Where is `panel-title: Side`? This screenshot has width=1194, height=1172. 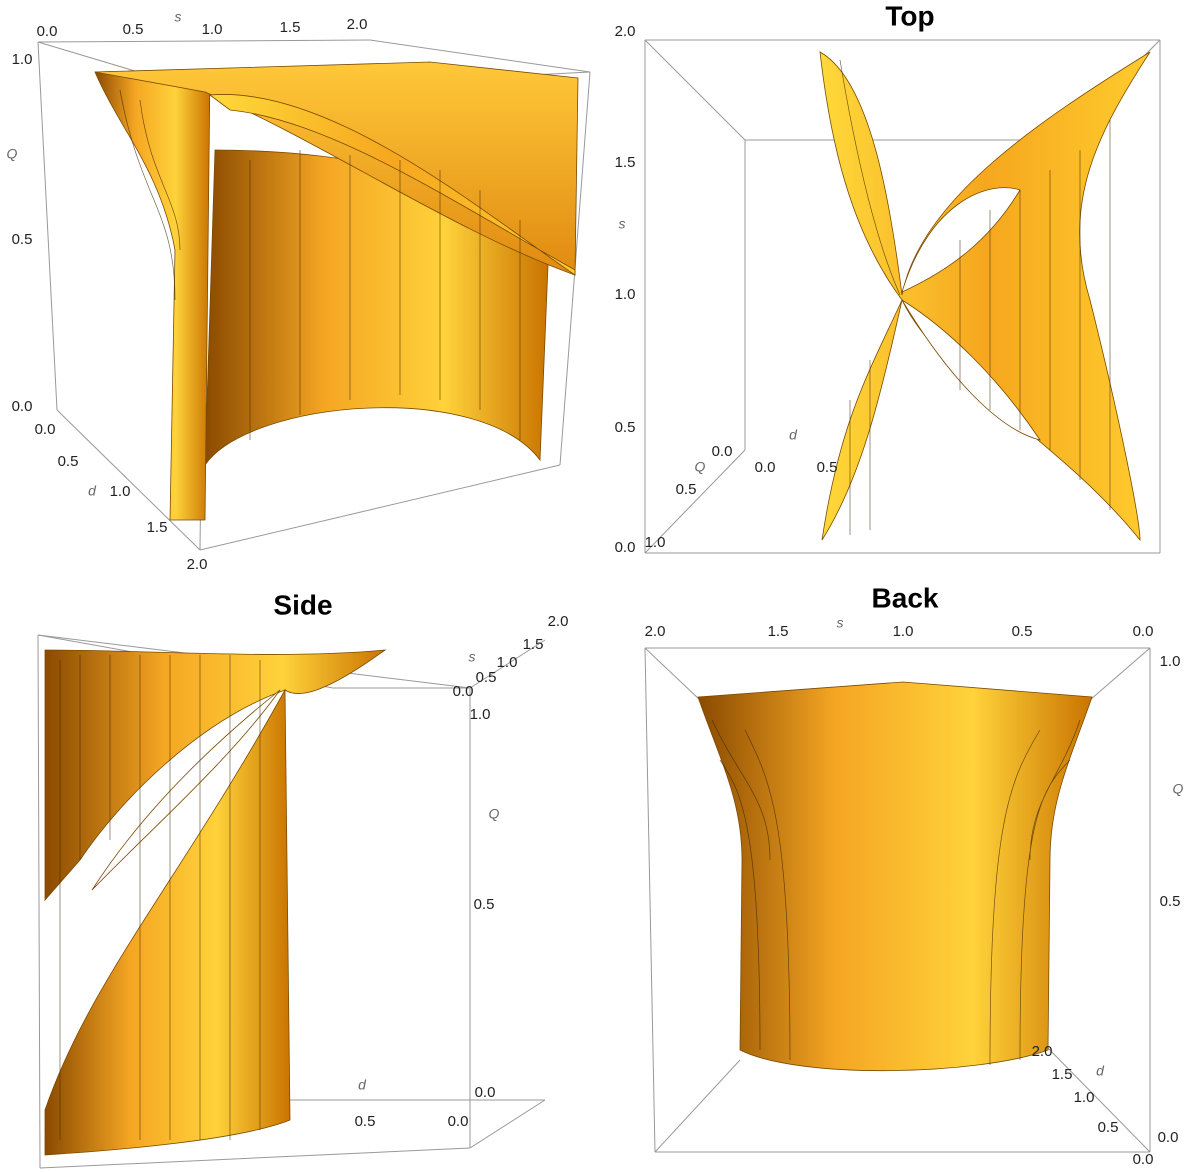
panel-title: Side is located at coordinates (302, 604).